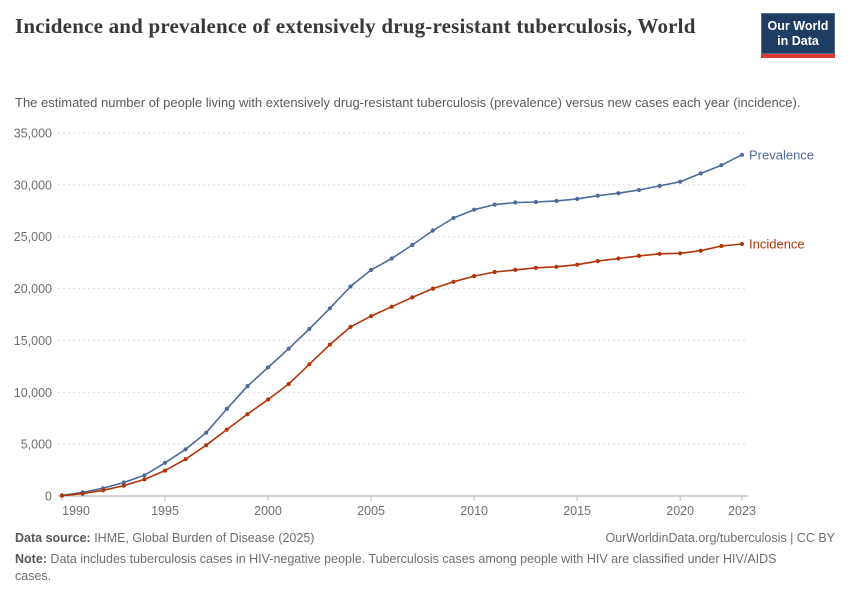 The image size is (850, 600). What do you see at coordinates (742, 511) in the screenshot?
I see `x-tick-label: 2023` at bounding box center [742, 511].